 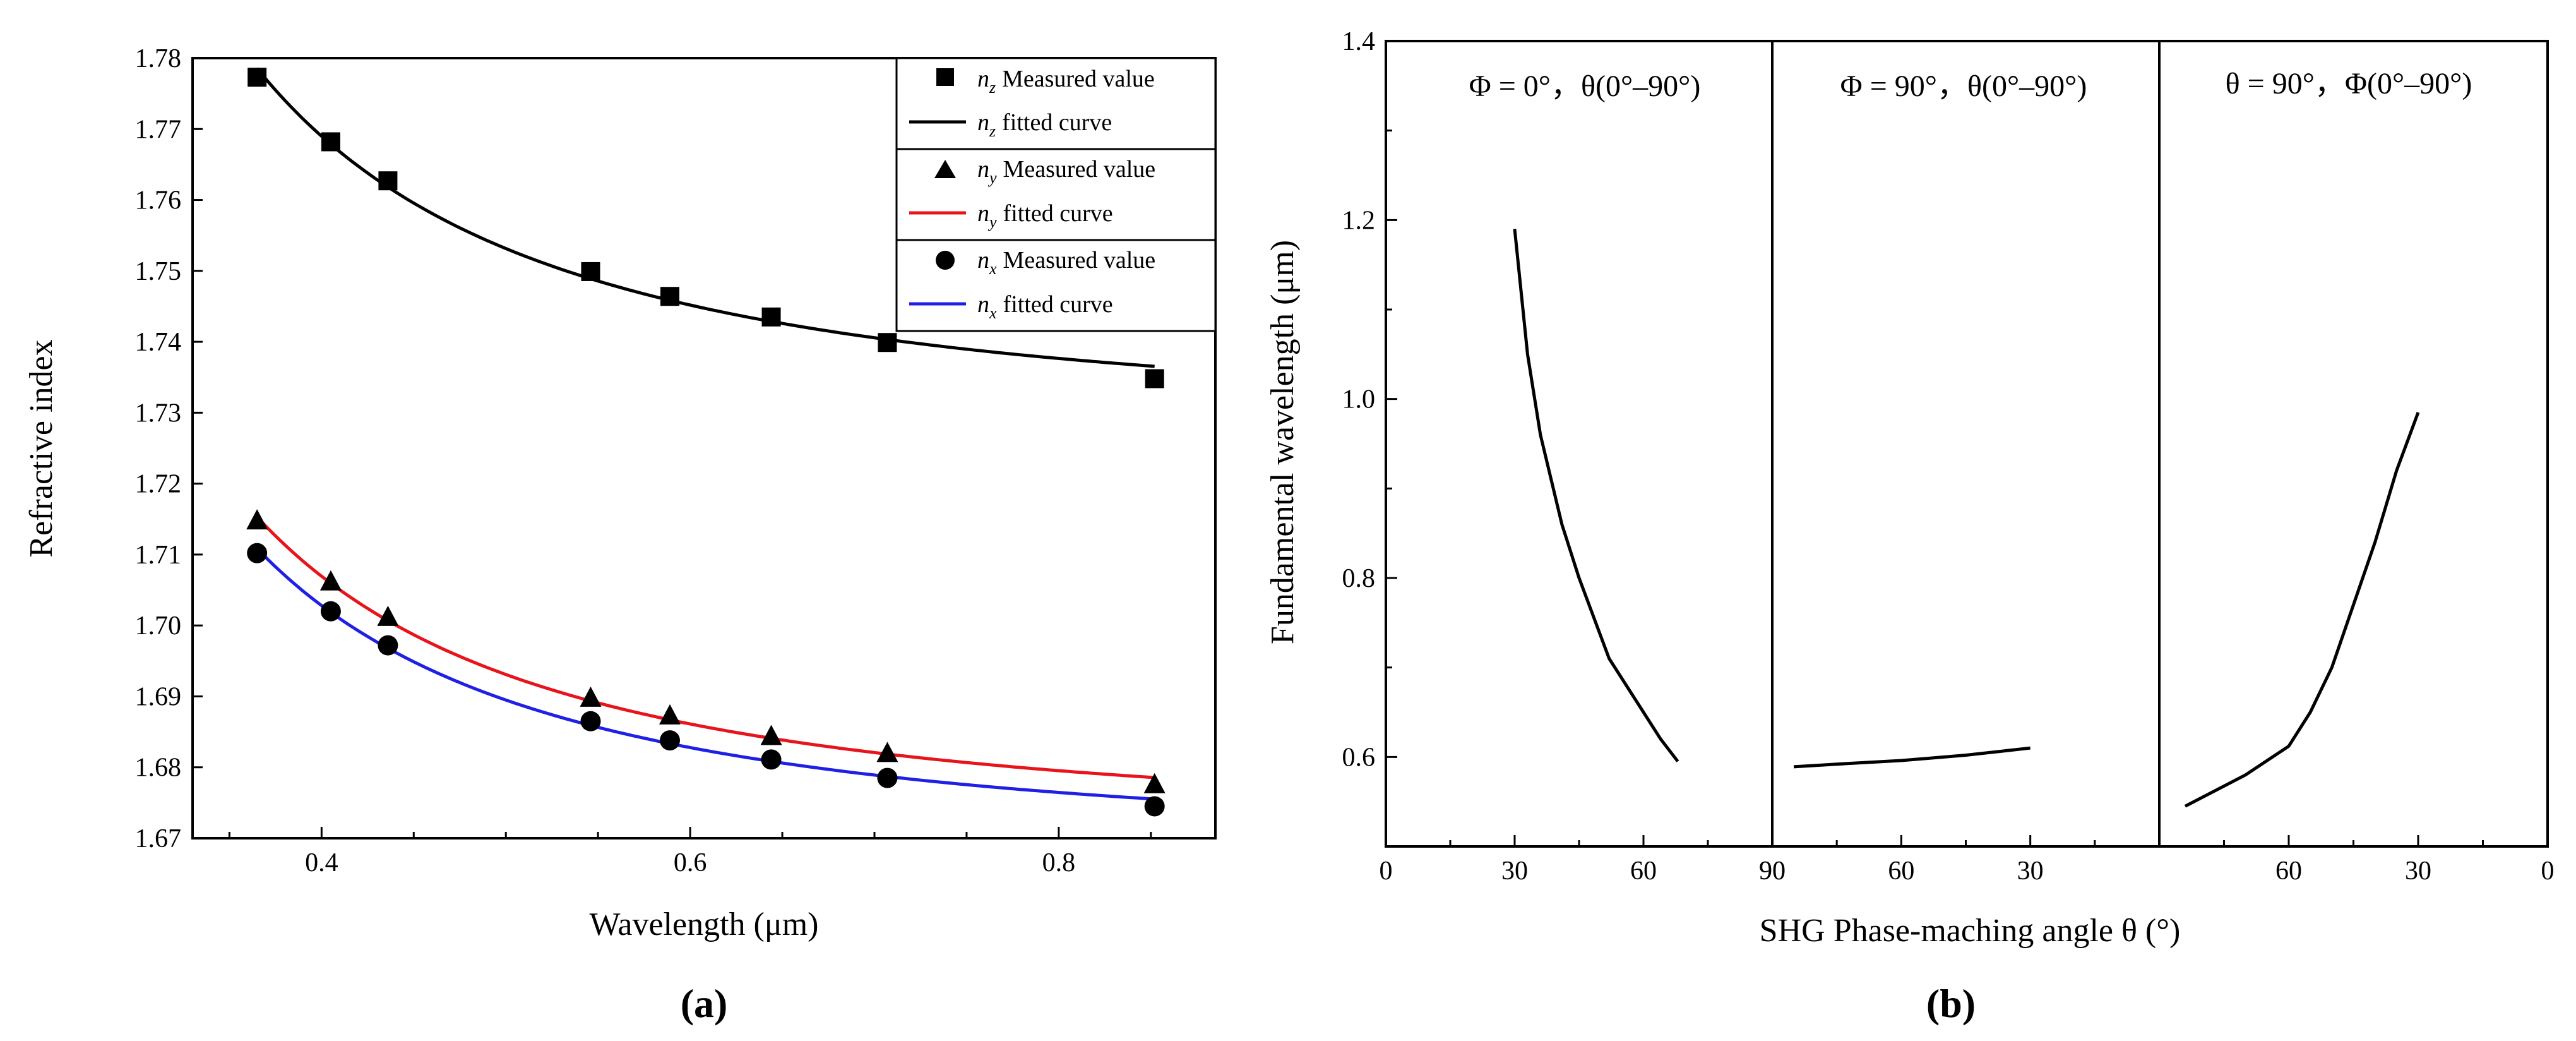 What do you see at coordinates (1951, 1003) in the screenshot?
I see `panel-label-b: (b)` at bounding box center [1951, 1003].